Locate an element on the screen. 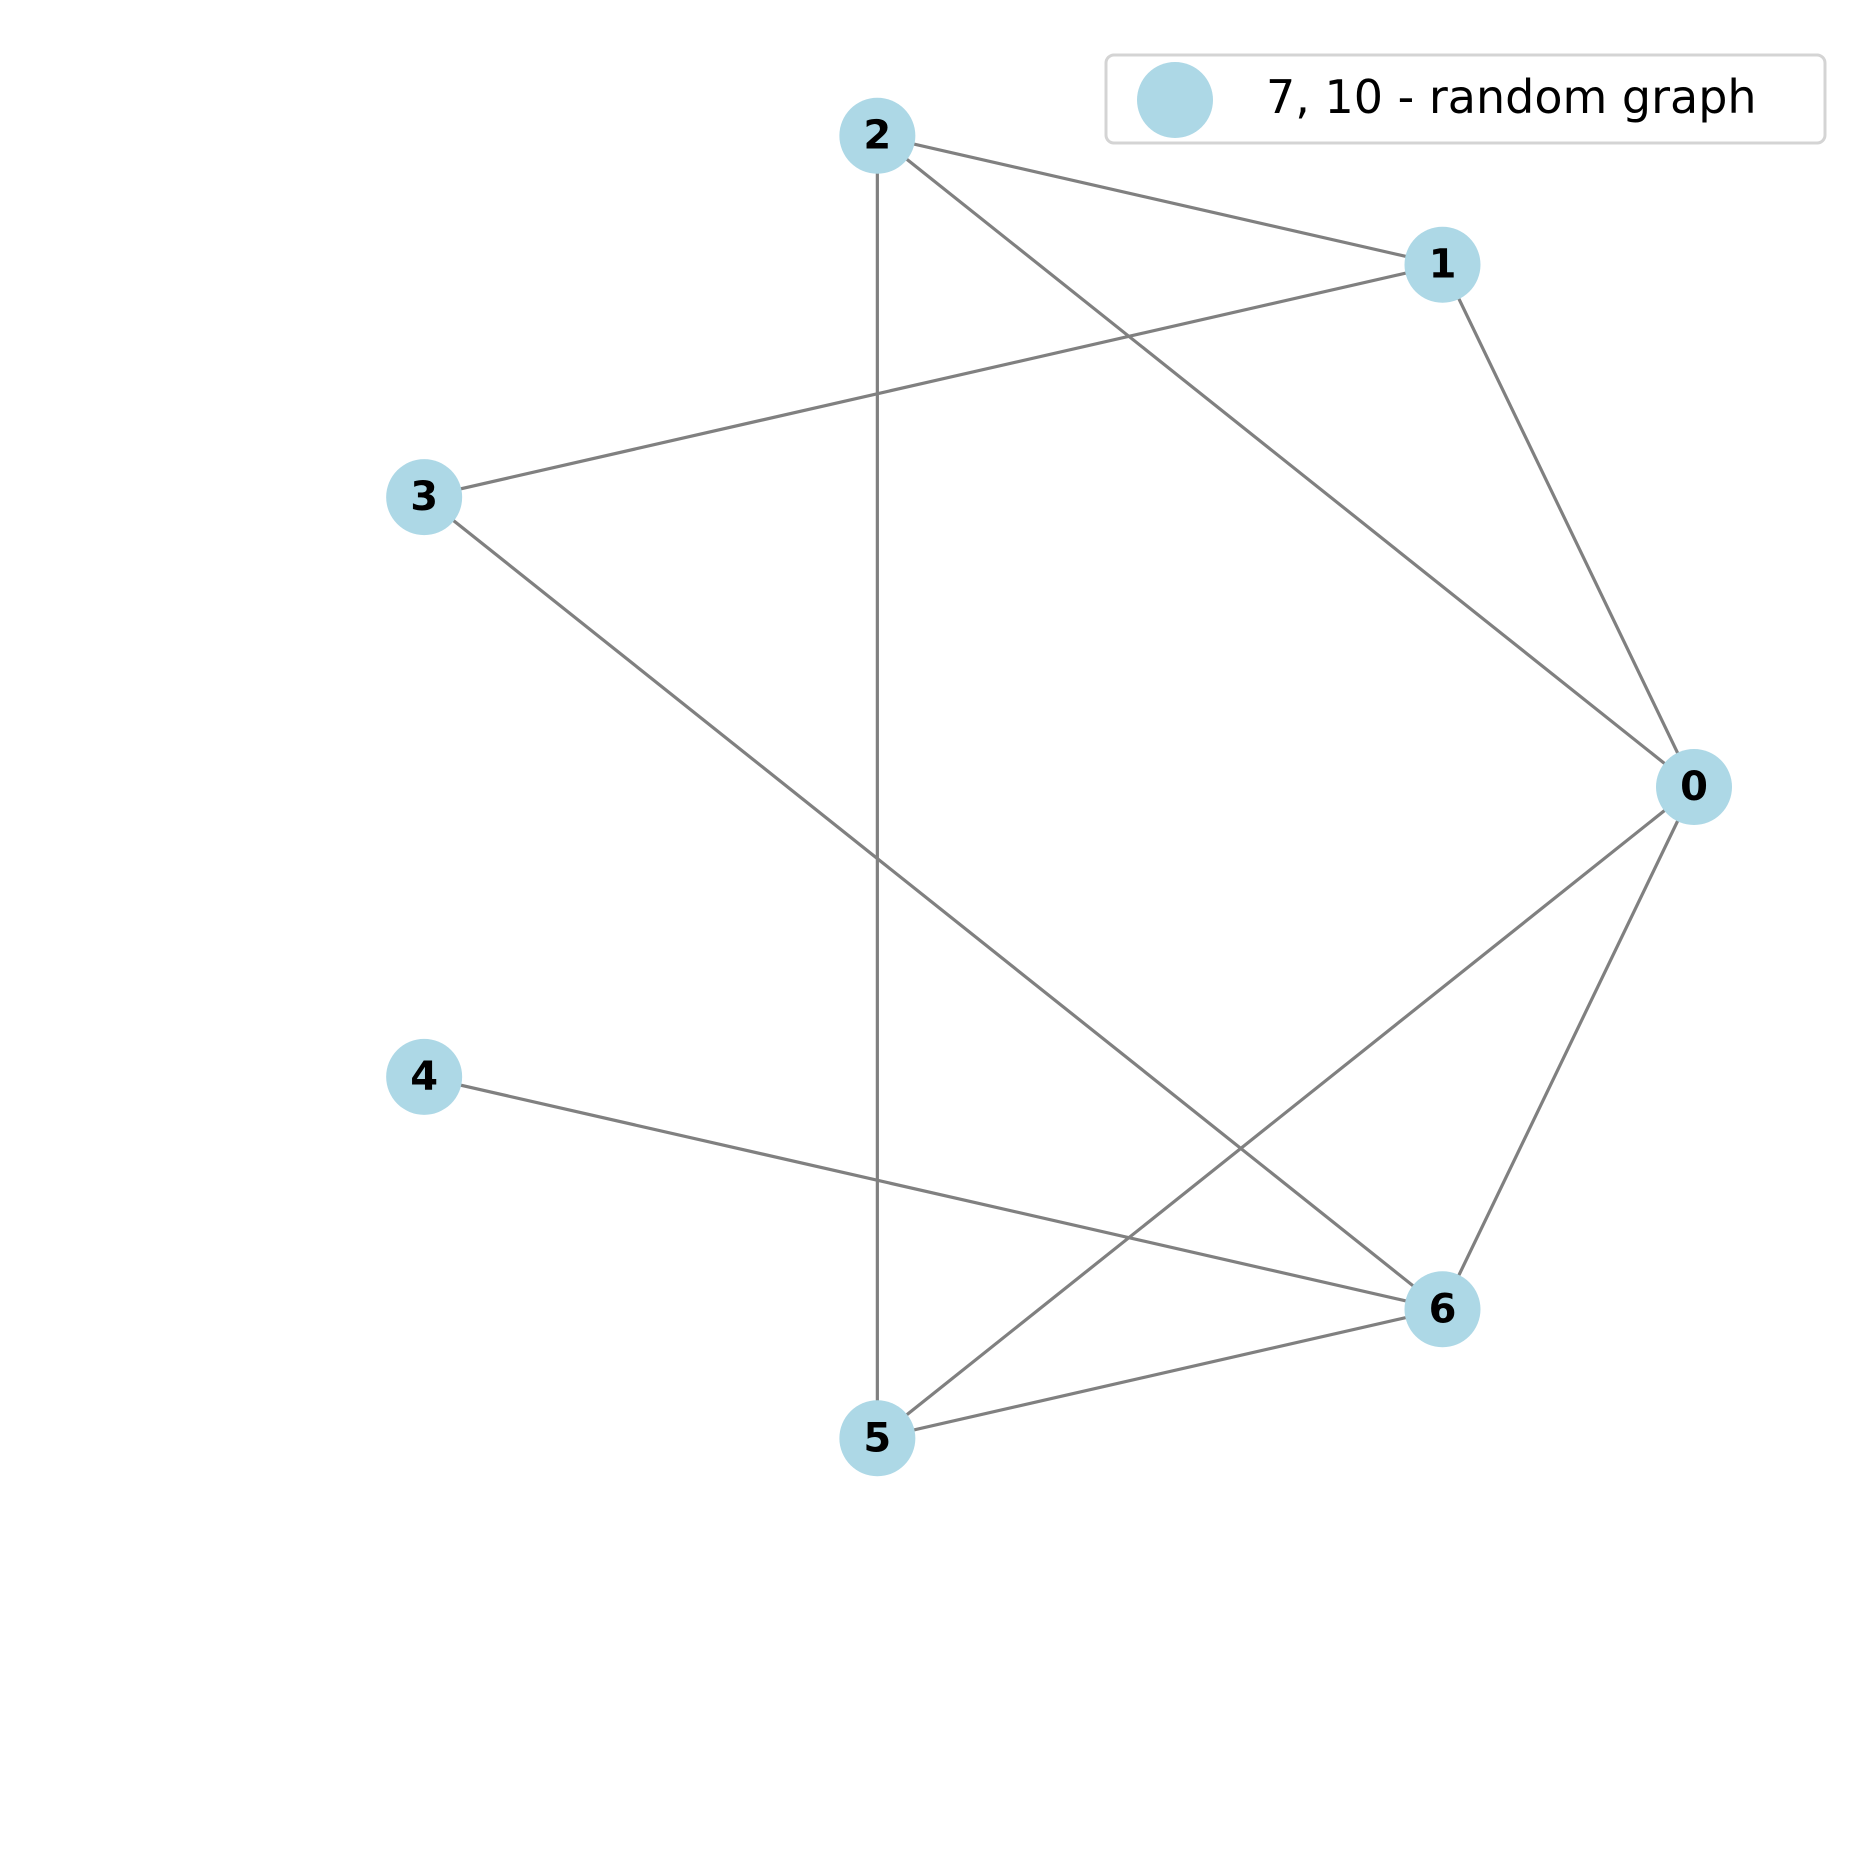  node-label-2: 2 is located at coordinates (877, 136).